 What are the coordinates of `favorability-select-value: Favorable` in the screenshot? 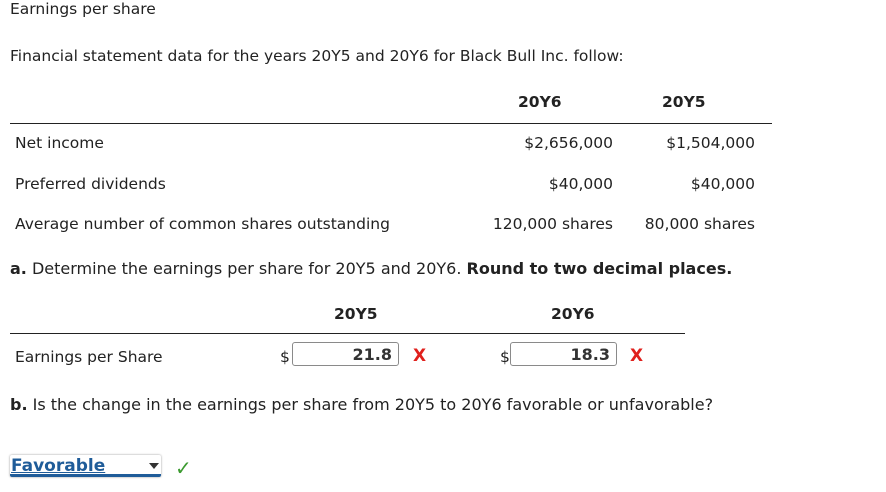 It's located at (58, 466).